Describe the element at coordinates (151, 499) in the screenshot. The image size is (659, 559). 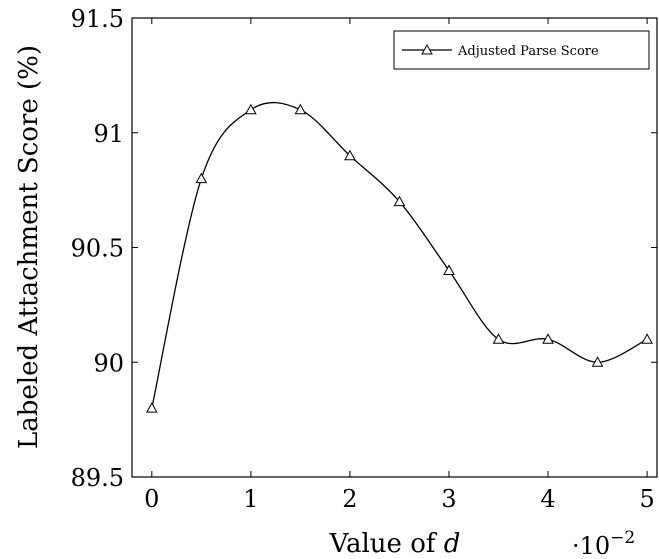
I see `x-tick-label: 0` at that location.